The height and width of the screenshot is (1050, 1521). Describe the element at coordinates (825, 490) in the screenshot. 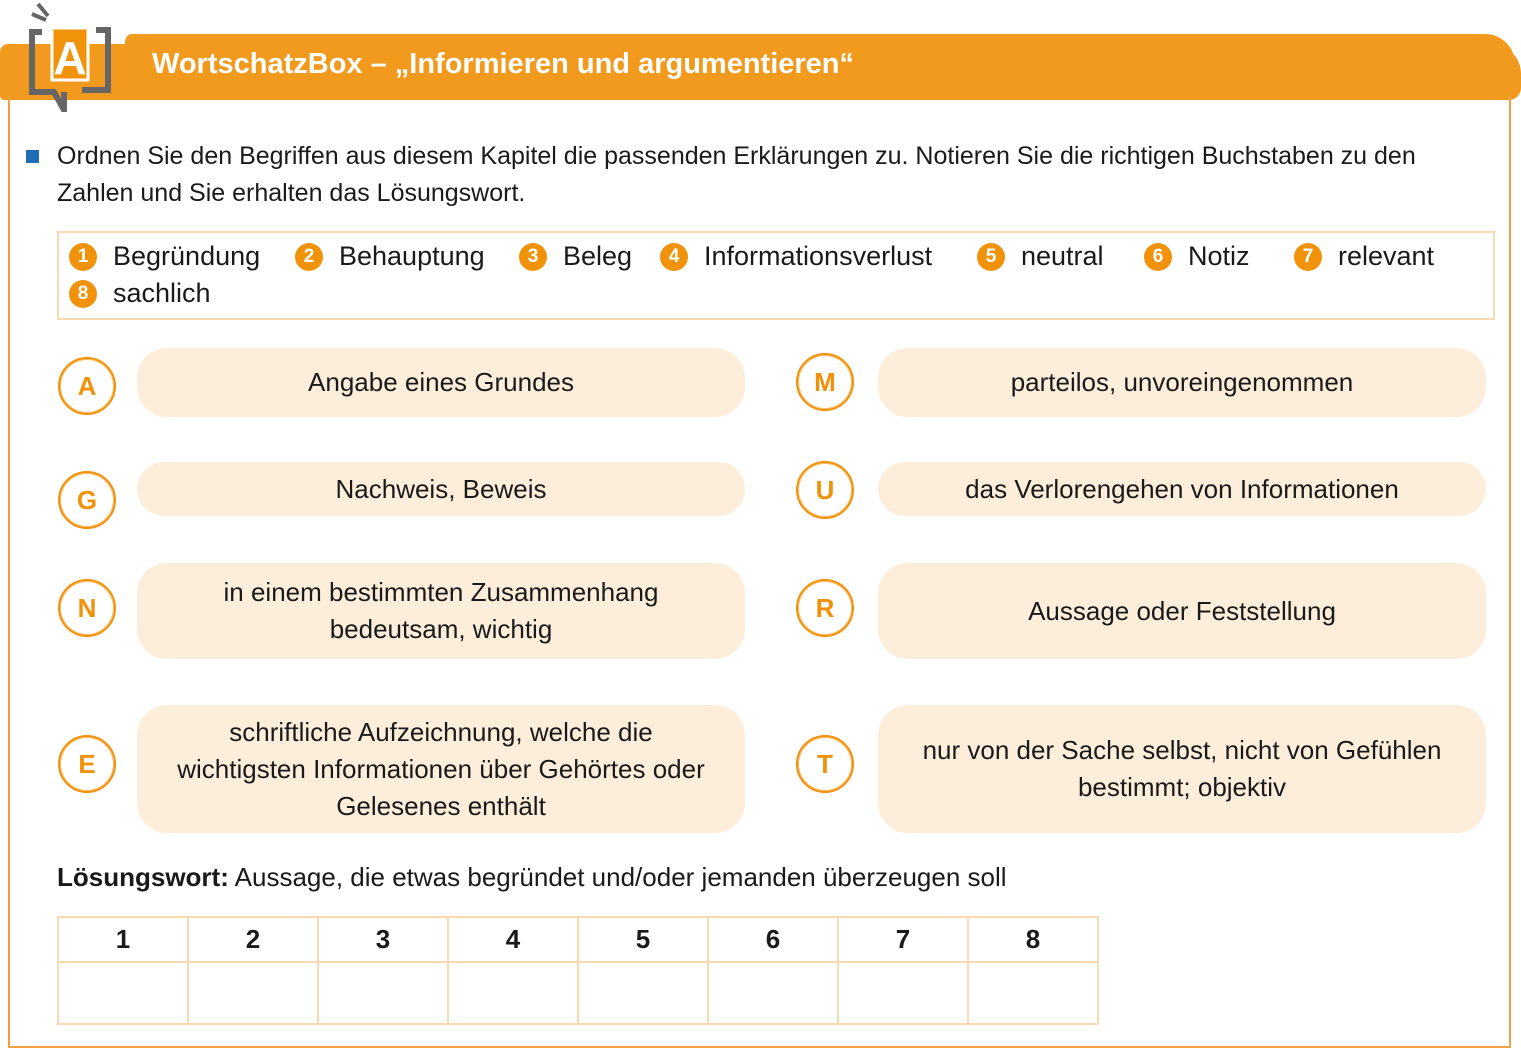

I see `letter-circle: U` at that location.